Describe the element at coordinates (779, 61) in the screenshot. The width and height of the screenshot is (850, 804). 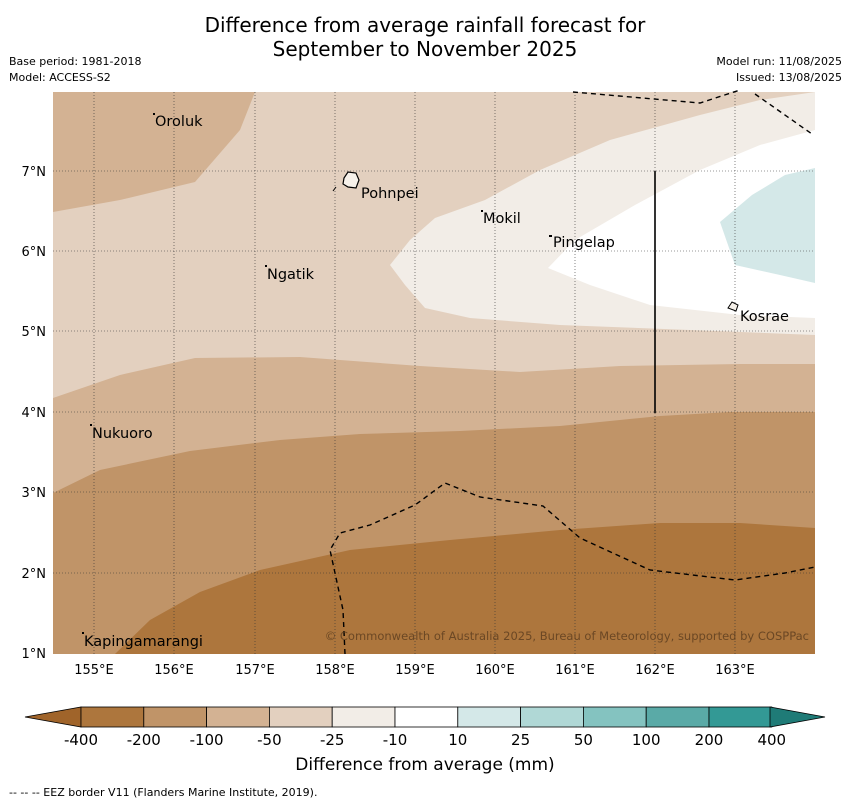
I see `model-run: Model run: 11/08/2025` at that location.